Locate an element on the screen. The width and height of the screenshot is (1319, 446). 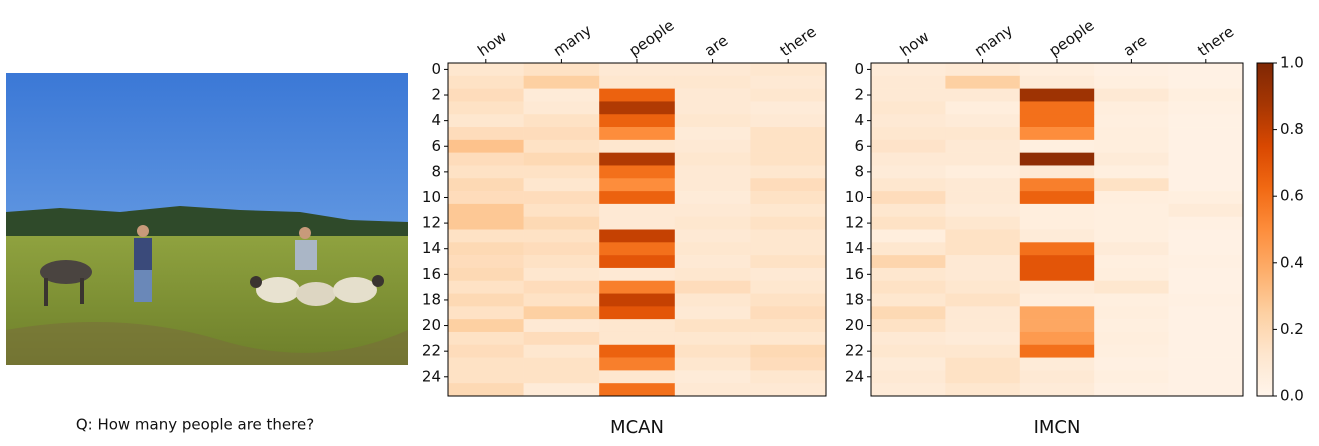
y-tick-label: 6 is located at coordinates (859, 146).